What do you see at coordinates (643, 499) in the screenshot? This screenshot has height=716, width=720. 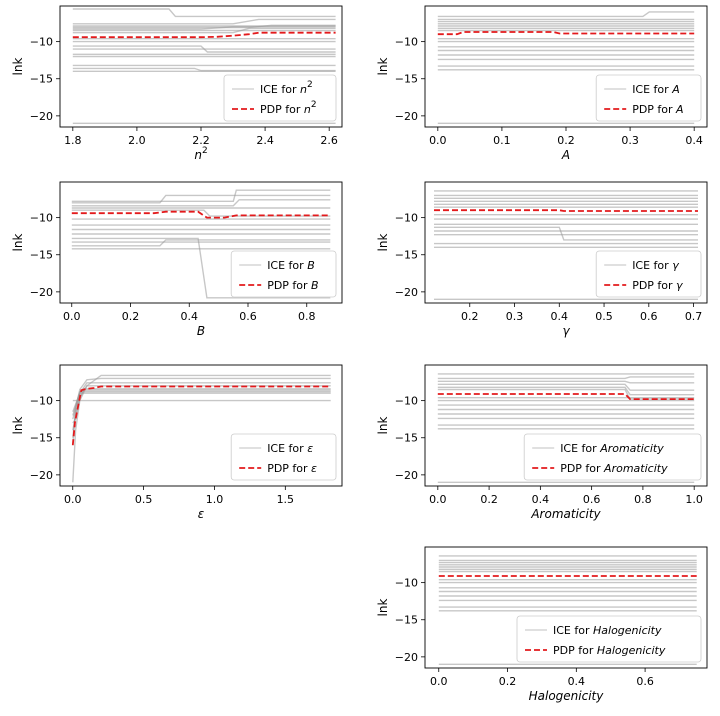 I see `x-tick-label: 0.8` at bounding box center [643, 499].